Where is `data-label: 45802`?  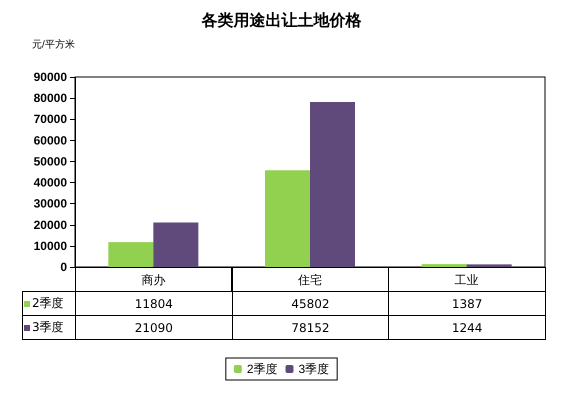 data-label: 45802 is located at coordinates (310, 304).